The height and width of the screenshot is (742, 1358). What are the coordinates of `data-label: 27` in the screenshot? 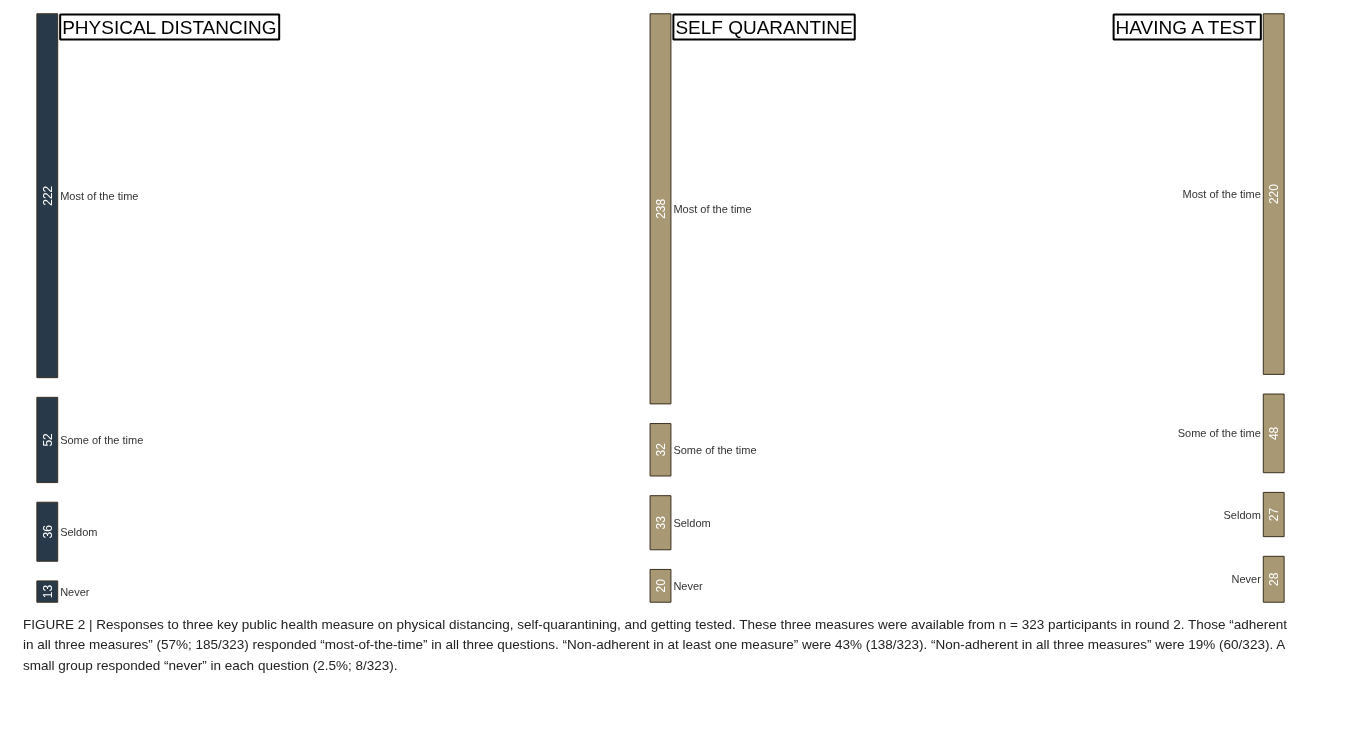 It's located at (1274, 514).